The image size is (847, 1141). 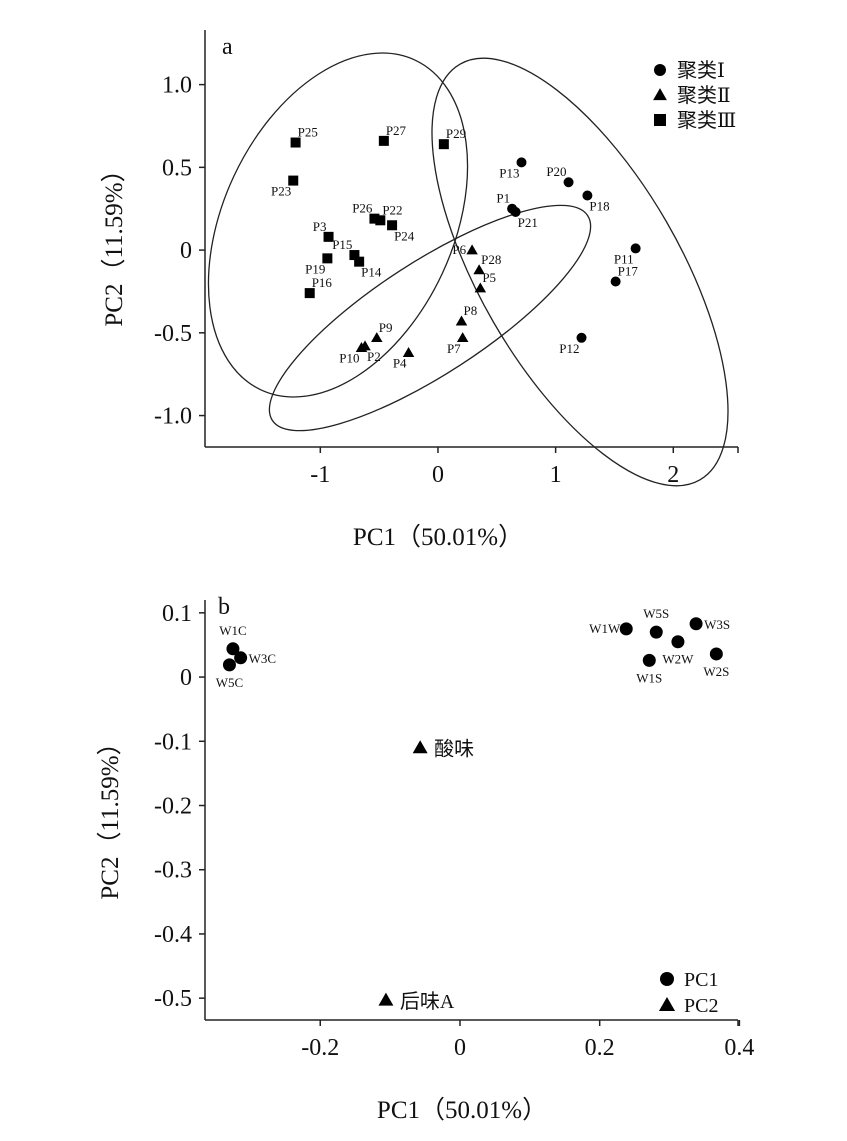 What do you see at coordinates (660, 120) in the screenshot?
I see `legend-square-icon` at bounding box center [660, 120].